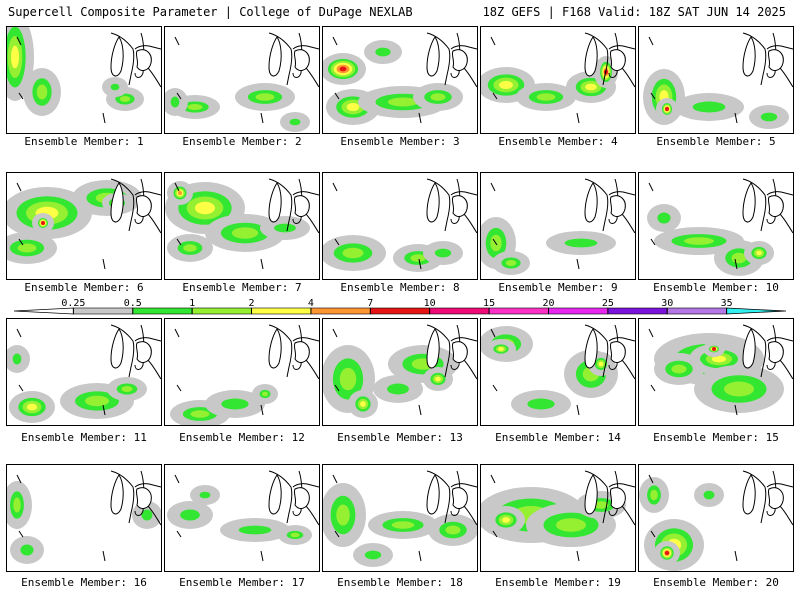  Describe the element at coordinates (430, 303) in the screenshot. I see `colorbar-tick-label: 10` at that location.